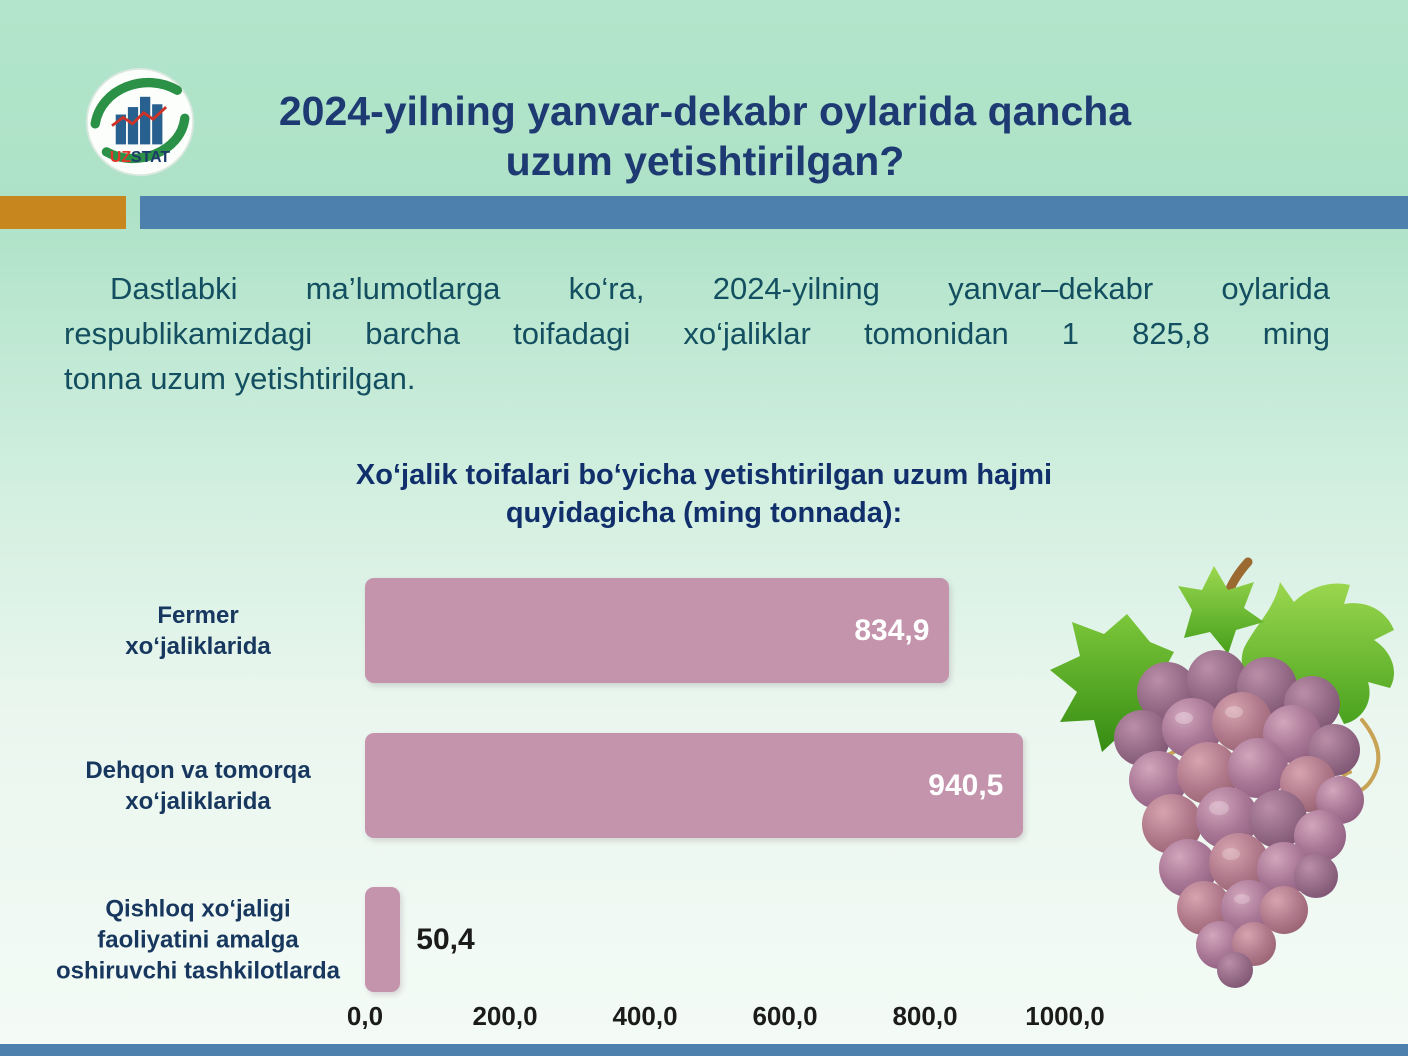  What do you see at coordinates (774, 212) in the screenshot?
I see `divider-blue-bar` at bounding box center [774, 212].